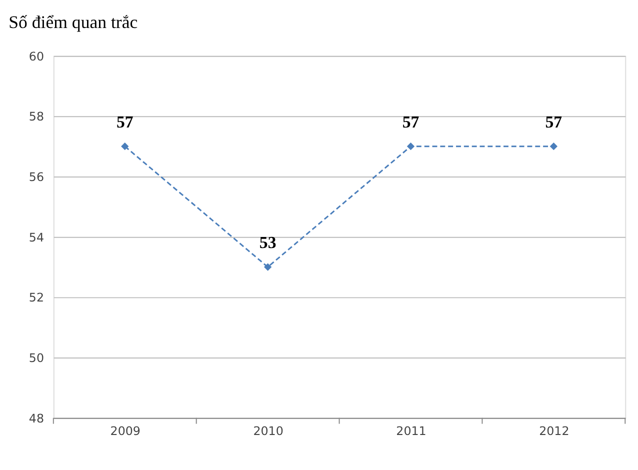 The height and width of the screenshot is (470, 638). What do you see at coordinates (36, 297) in the screenshot?
I see `y-tick-label: 52` at bounding box center [36, 297].